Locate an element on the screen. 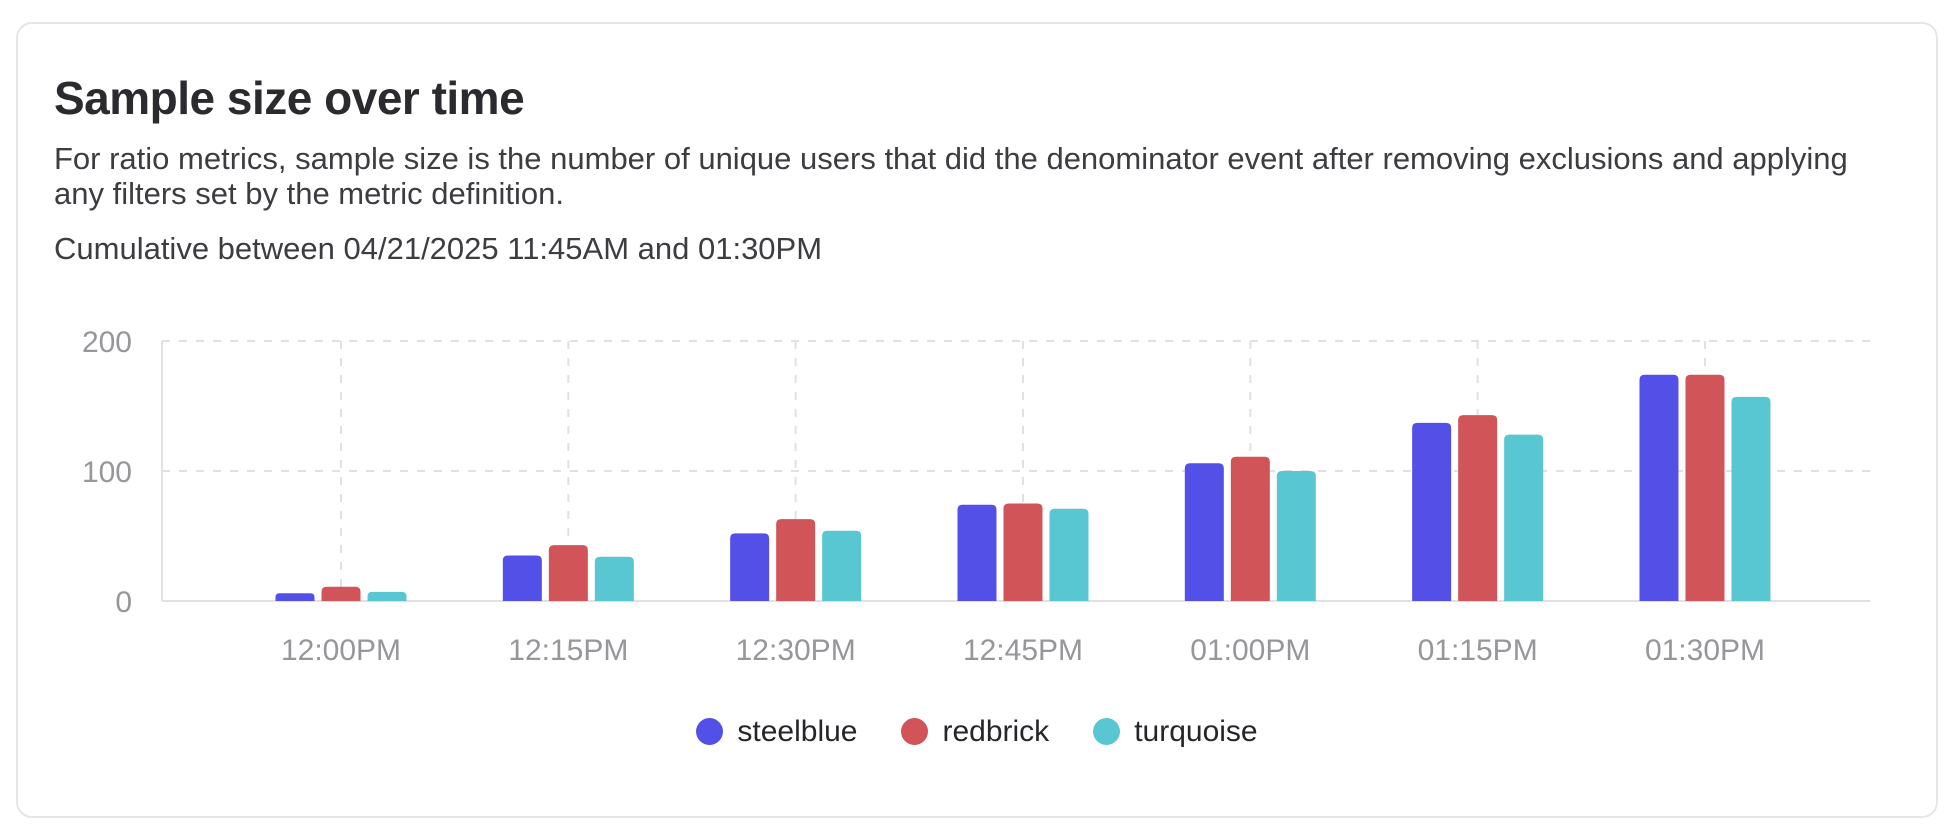  bar-steelblue-12:15PM is located at coordinates (522, 578).